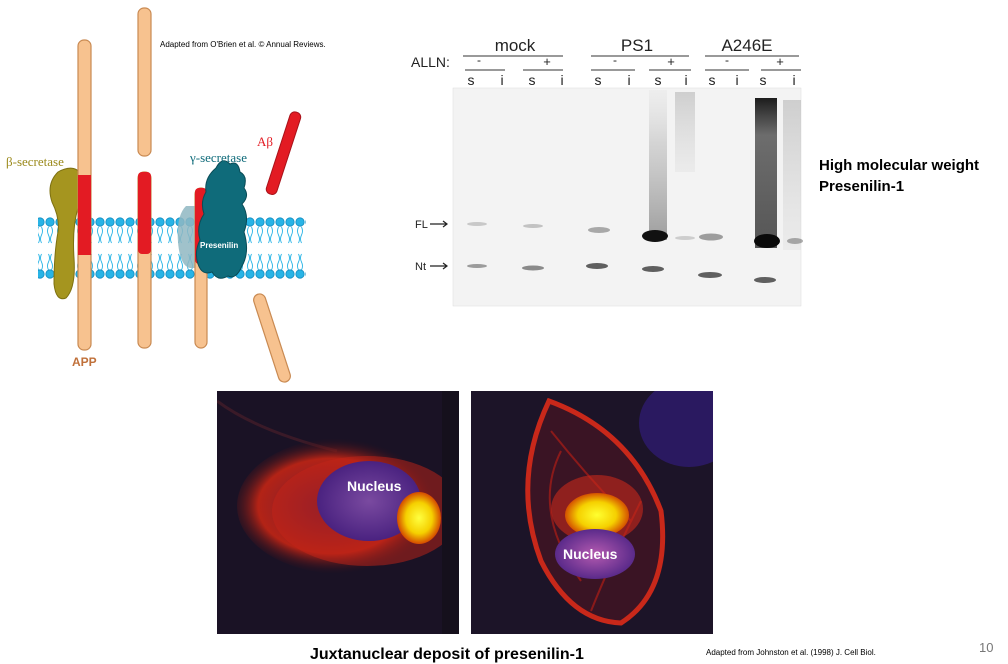 The image size is (1008, 664). What do you see at coordinates (501, 80) in the screenshot?
I see `lane-label-2: i` at bounding box center [501, 80].